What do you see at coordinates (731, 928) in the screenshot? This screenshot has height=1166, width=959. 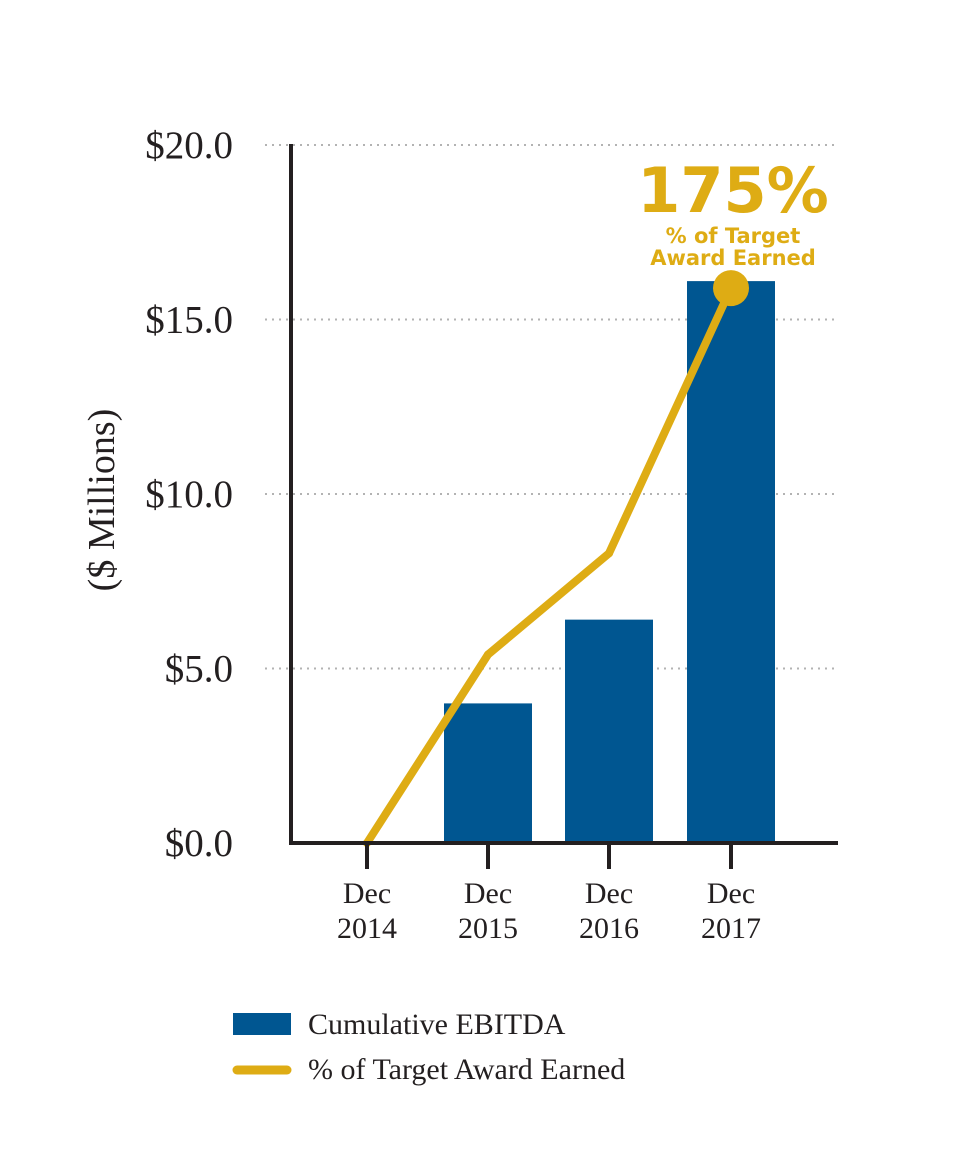 I see `x-tick-label-year: 2017` at bounding box center [731, 928].